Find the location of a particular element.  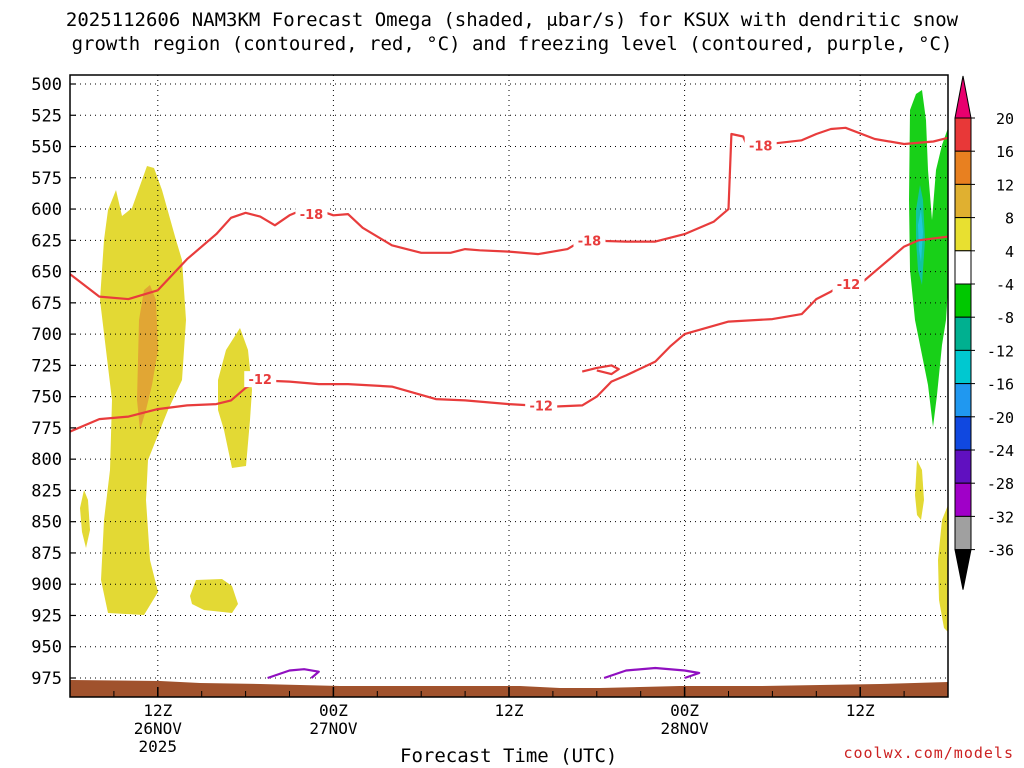

colorbar-label: 4 is located at coordinates (1009, 252).